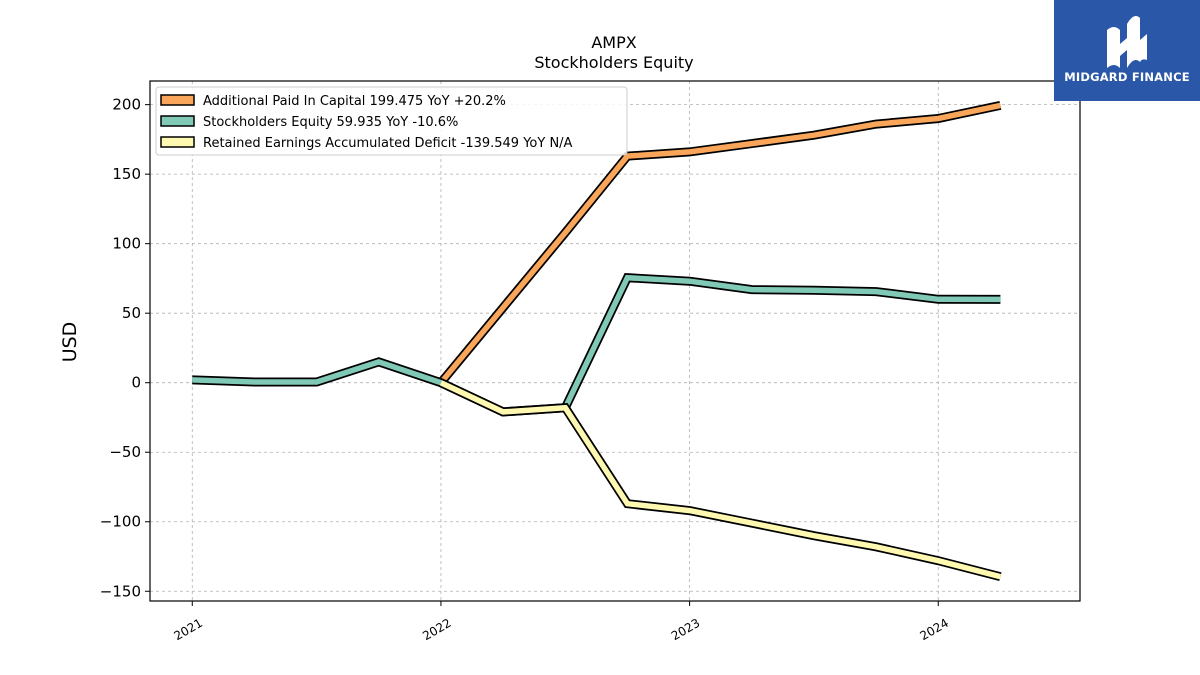  Describe the element at coordinates (613, 62) in the screenshot. I see `chart-subtitle: Stockholders Equity` at that location.